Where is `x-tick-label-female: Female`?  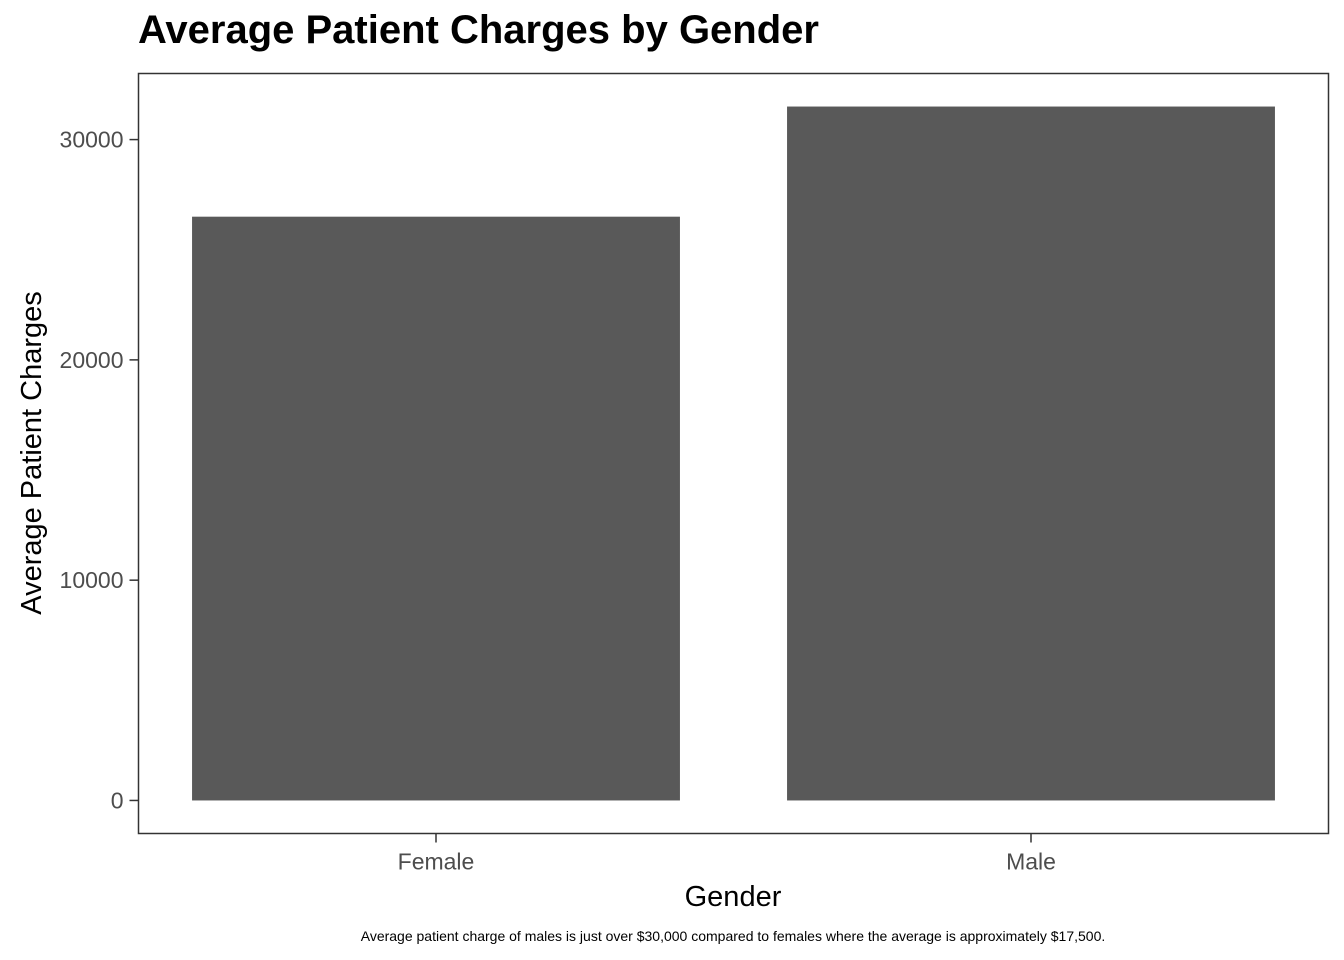 x-tick-label-female: Female is located at coordinates (436, 862).